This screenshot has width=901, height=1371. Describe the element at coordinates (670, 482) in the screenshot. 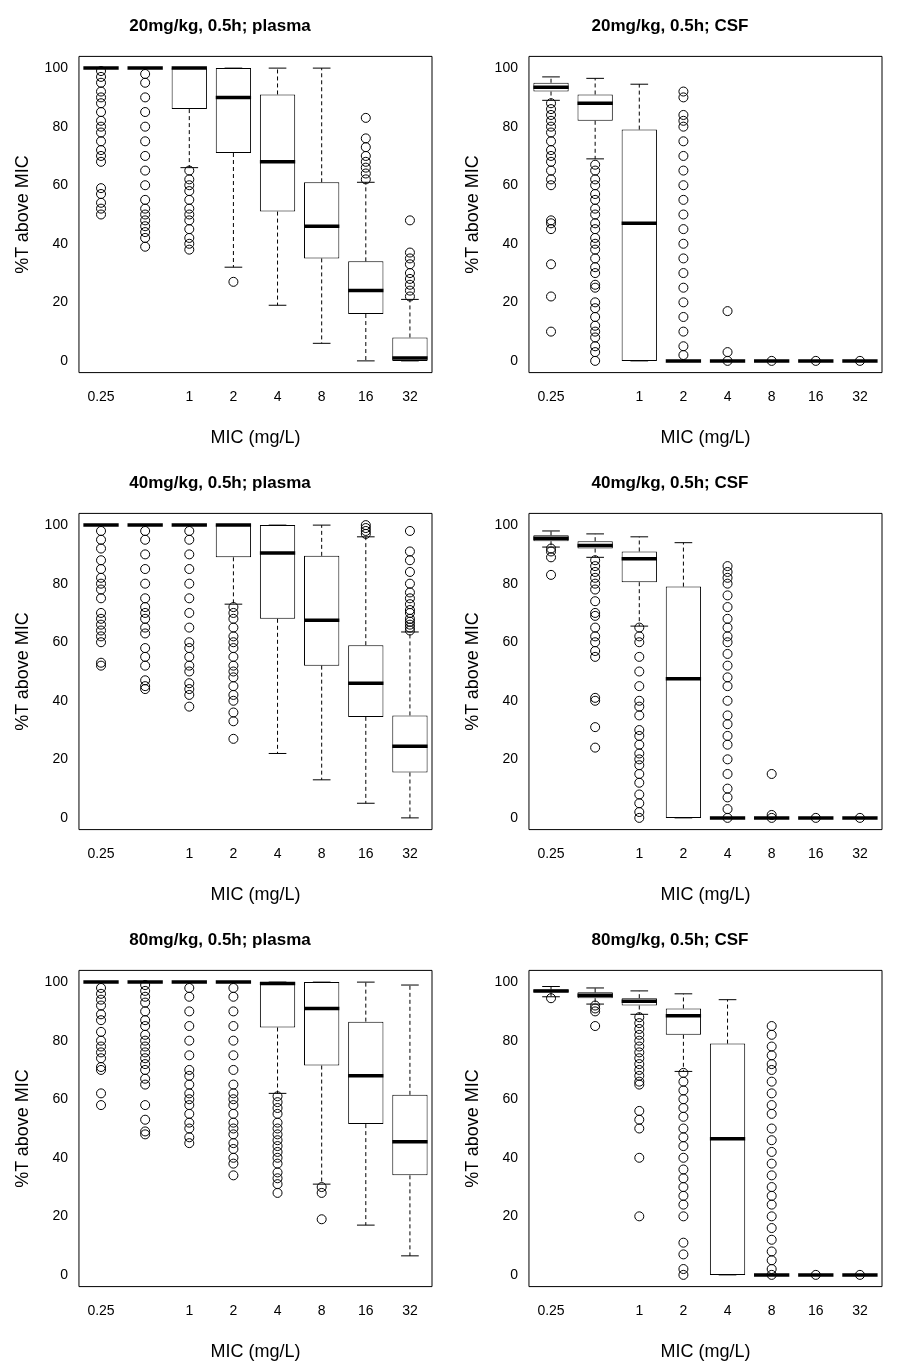

I see `chart-title: 40mg/kg, 0.5h; CSF` at that location.